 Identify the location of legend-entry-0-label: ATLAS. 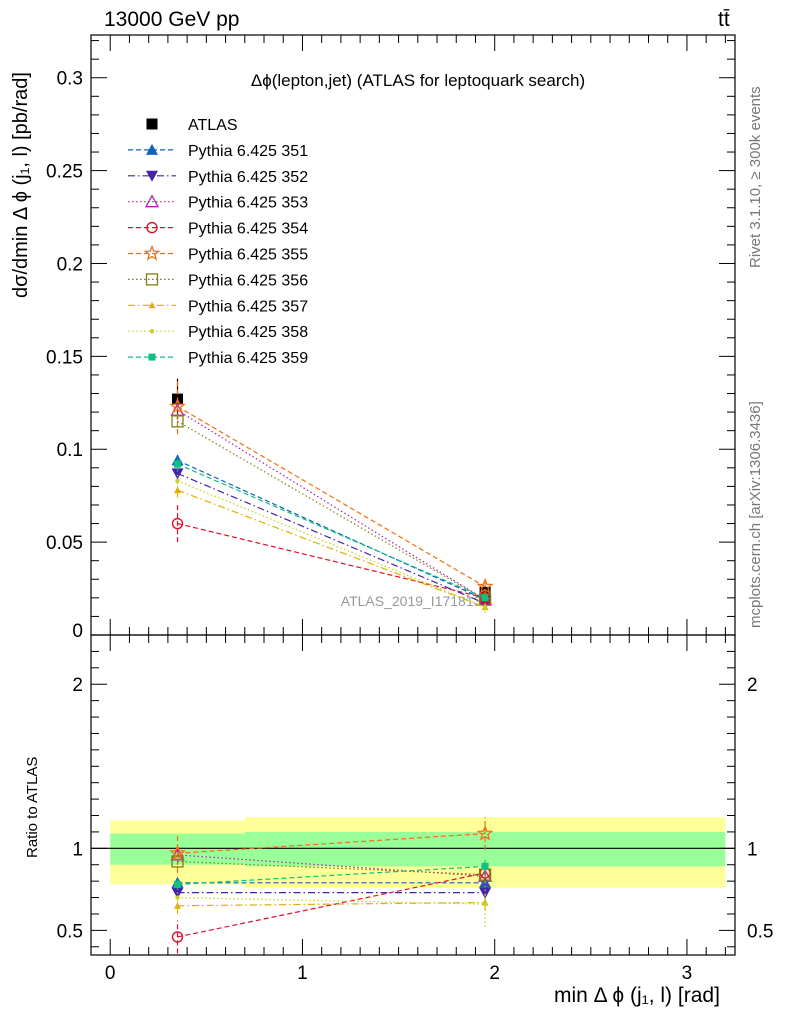
(213, 125).